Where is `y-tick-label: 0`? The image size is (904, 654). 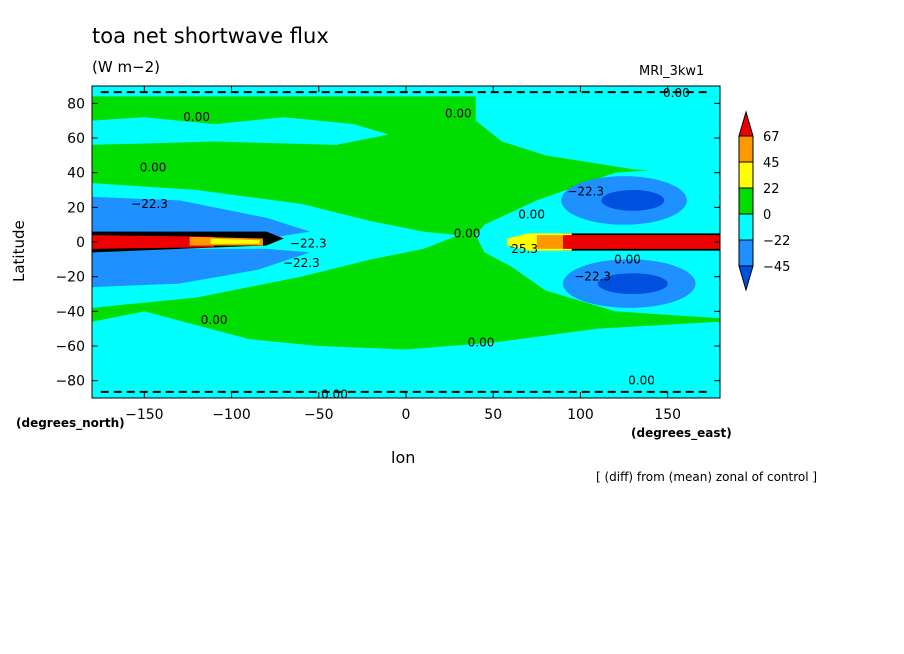 y-tick-label: 0 is located at coordinates (80, 243).